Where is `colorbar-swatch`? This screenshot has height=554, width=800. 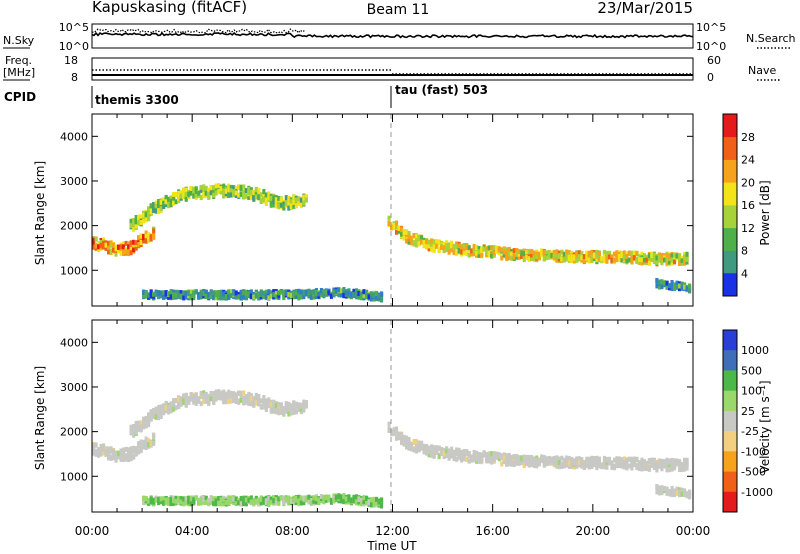
colorbar-swatch is located at coordinates (730, 441).